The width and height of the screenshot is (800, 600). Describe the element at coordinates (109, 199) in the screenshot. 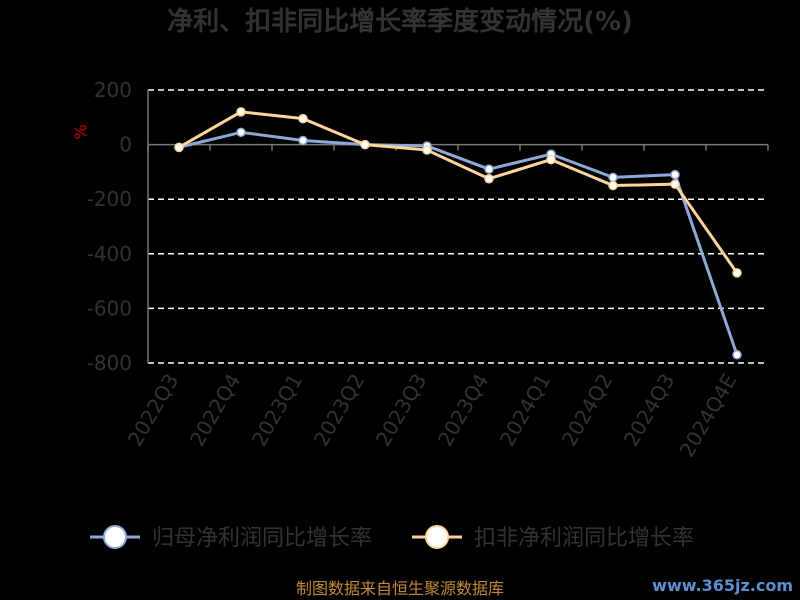

I see `y-tick-label: -200` at that location.